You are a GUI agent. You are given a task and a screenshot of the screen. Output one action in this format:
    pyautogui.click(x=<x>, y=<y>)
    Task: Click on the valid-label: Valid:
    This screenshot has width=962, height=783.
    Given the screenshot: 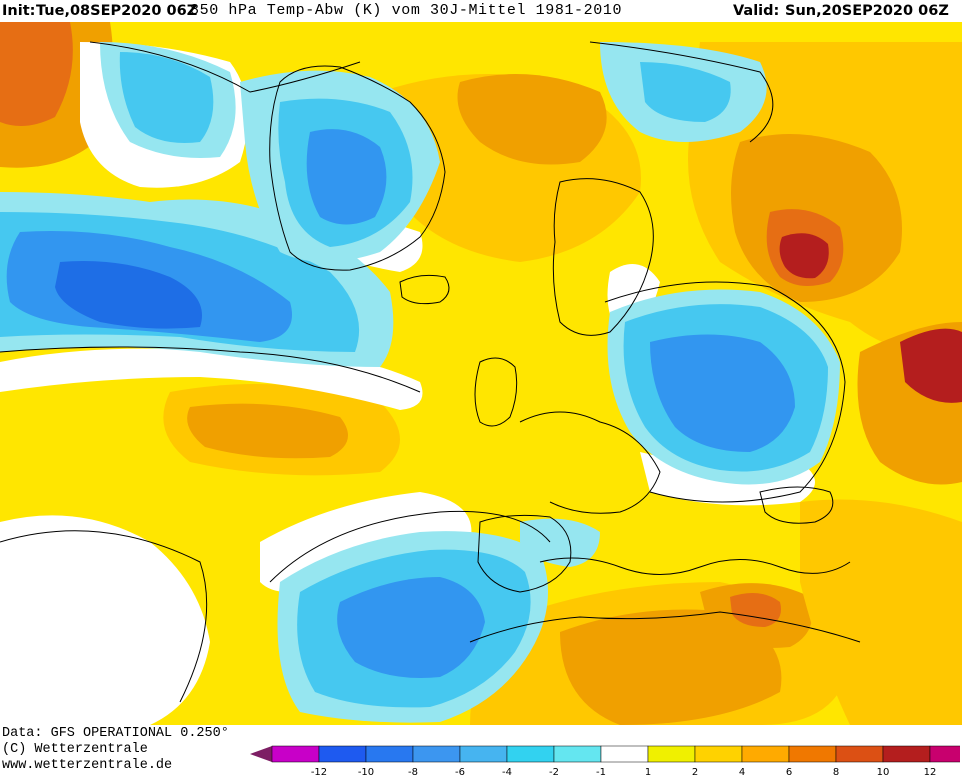 What is the action you would take?
    pyautogui.click(x=756, y=11)
    